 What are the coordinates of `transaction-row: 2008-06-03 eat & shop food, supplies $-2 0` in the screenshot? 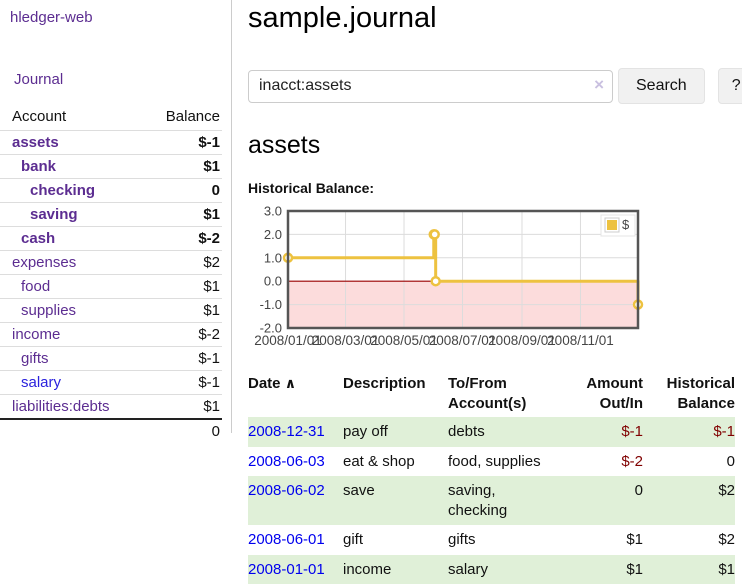 It's located at (491, 462).